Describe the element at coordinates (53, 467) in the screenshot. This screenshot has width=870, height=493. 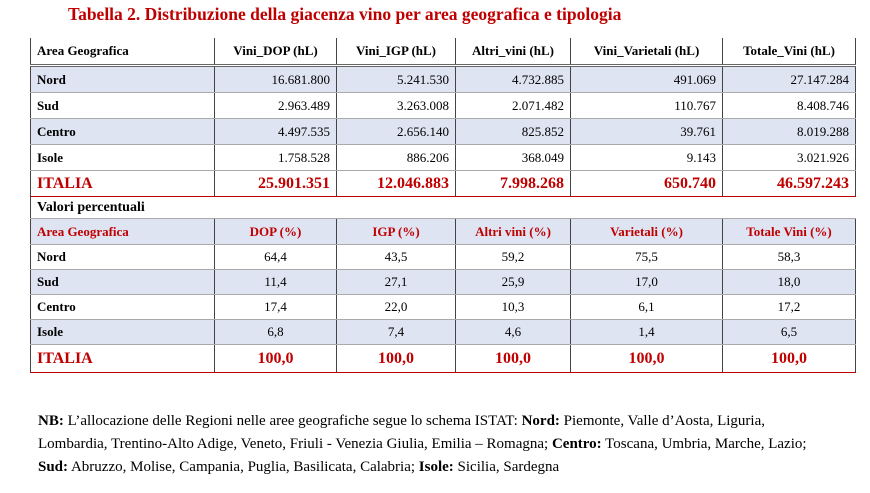
I see `region-group: Sud:` at that location.